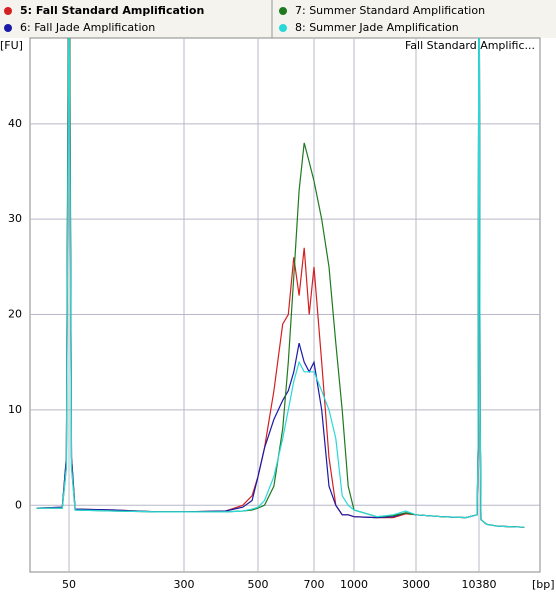 This screenshot has width=556, height=603. Describe the element at coordinates (15, 123) in the screenshot. I see `y-tick-label: 40` at that location.